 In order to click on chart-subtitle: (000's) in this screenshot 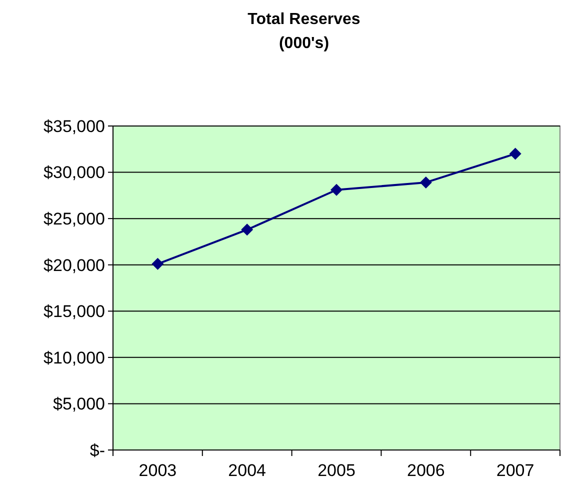, I will do `click(304, 43)`.